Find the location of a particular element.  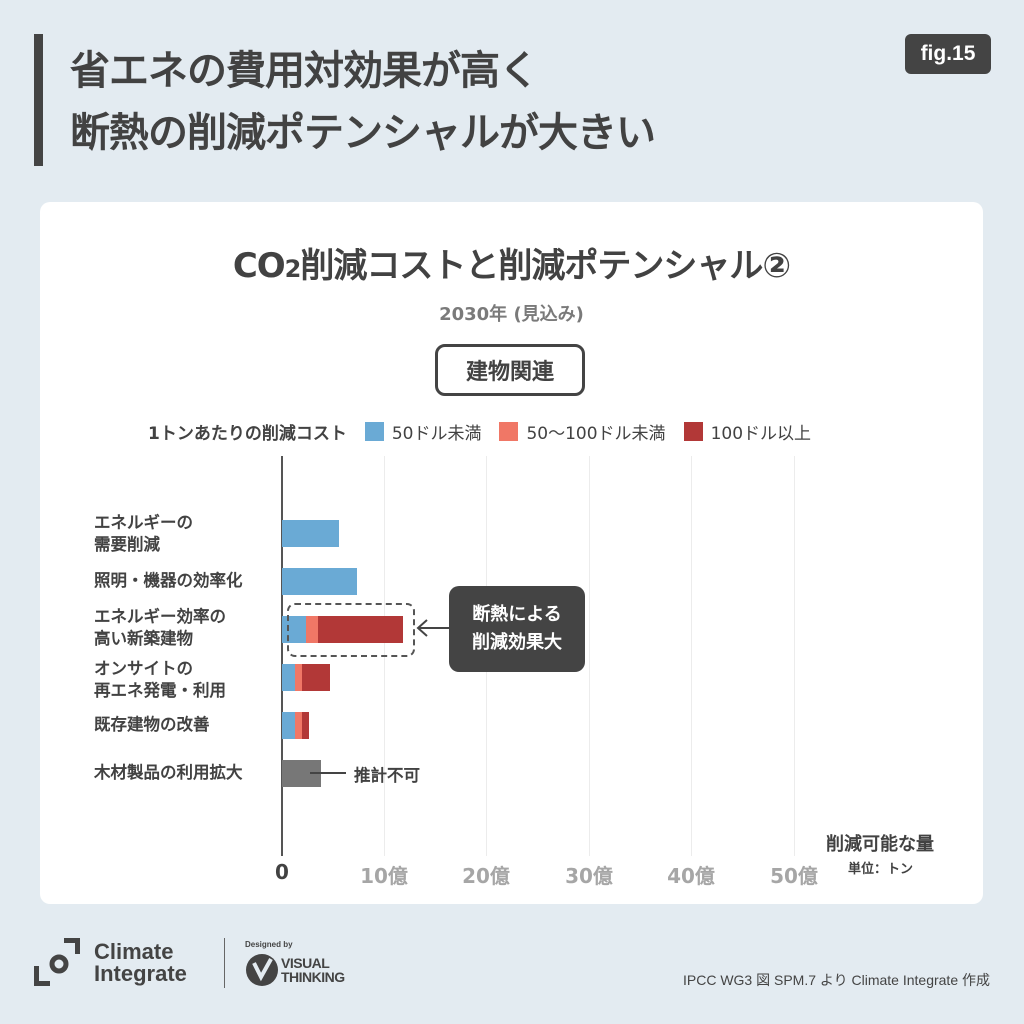

visual-thinking-logo: VISUAL THINKING is located at coordinates (295, 970).